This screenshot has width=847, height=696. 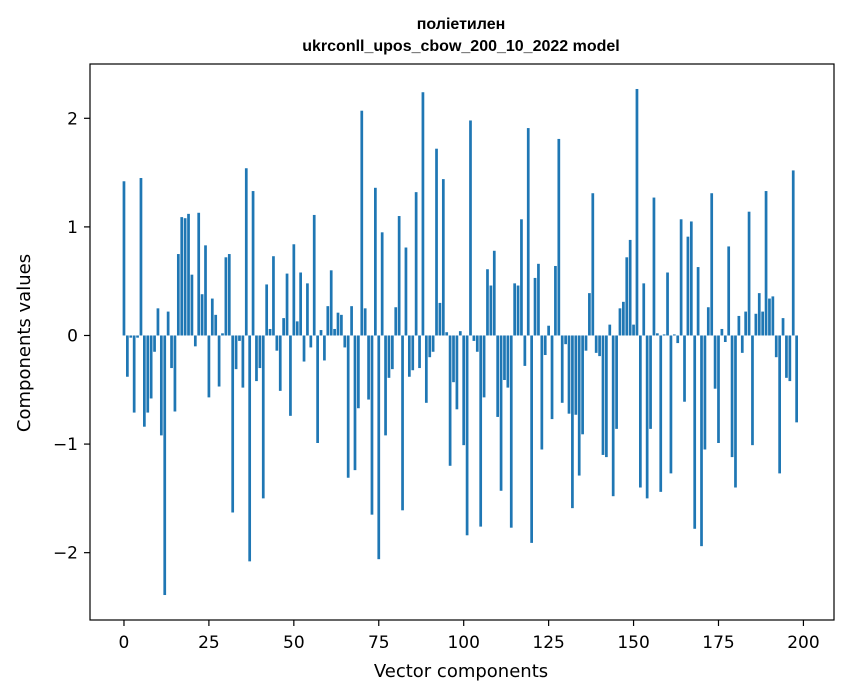 What do you see at coordinates (72, 336) in the screenshot?
I see `y-tick-label: 0` at bounding box center [72, 336].